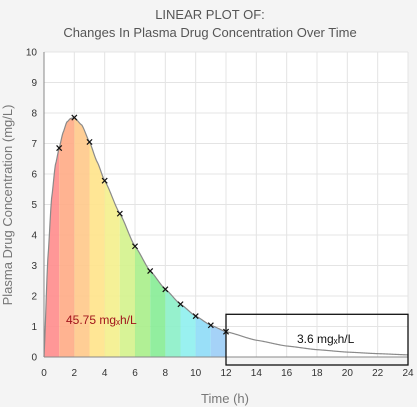 The height and width of the screenshot is (407, 417). What do you see at coordinates (105, 373) in the screenshot?
I see `x-tick-label: 4` at bounding box center [105, 373].